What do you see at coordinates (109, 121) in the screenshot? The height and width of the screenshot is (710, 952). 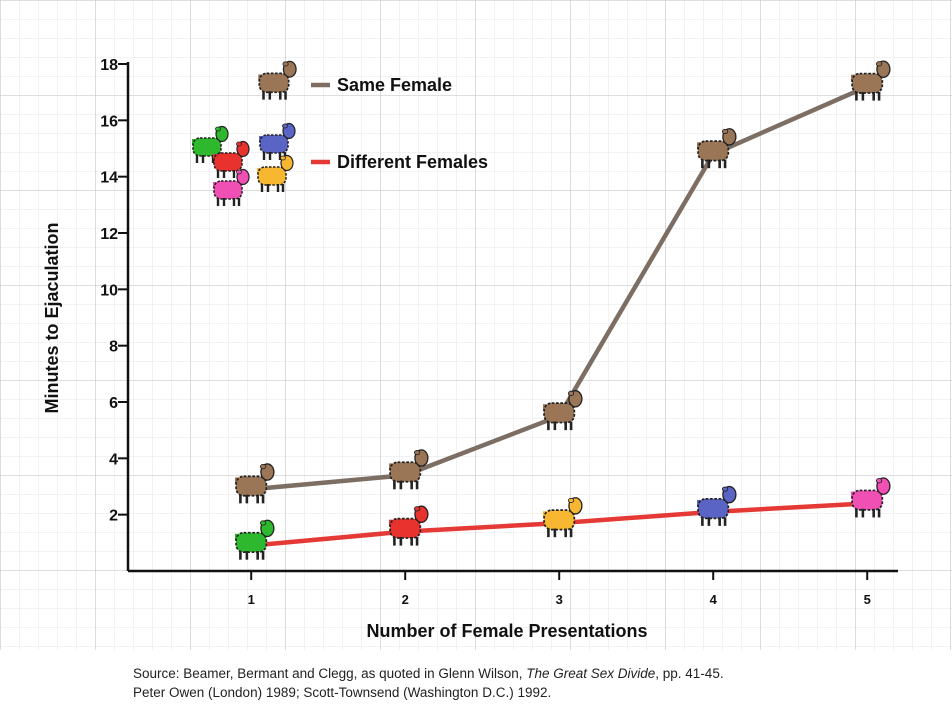 I see `y-tick-label: 16` at bounding box center [109, 121].